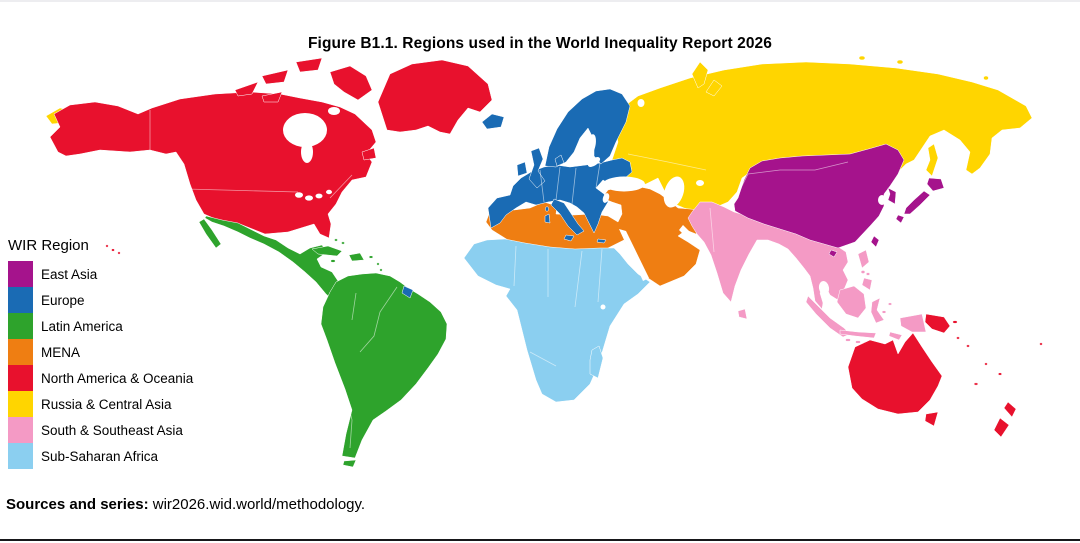 Image resolution: width=1080 pixels, height=543 pixels. Describe the element at coordinates (20, 404) in the screenshot. I see `legend-swatch-russia-central-asia` at that location.